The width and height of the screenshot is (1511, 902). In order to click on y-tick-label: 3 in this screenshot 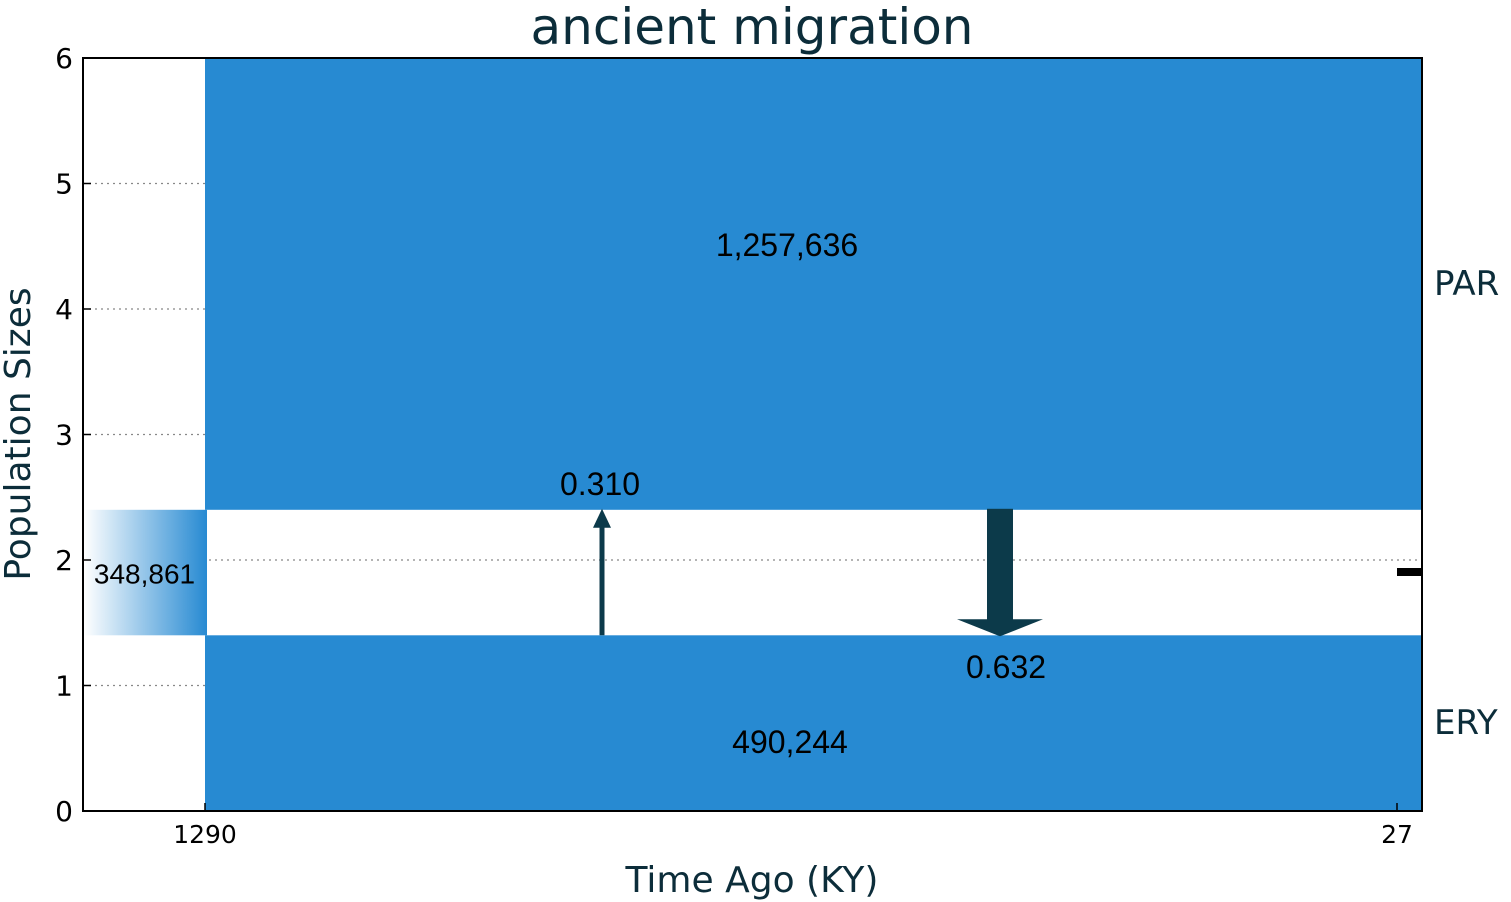, I will do `click(64, 435)`.